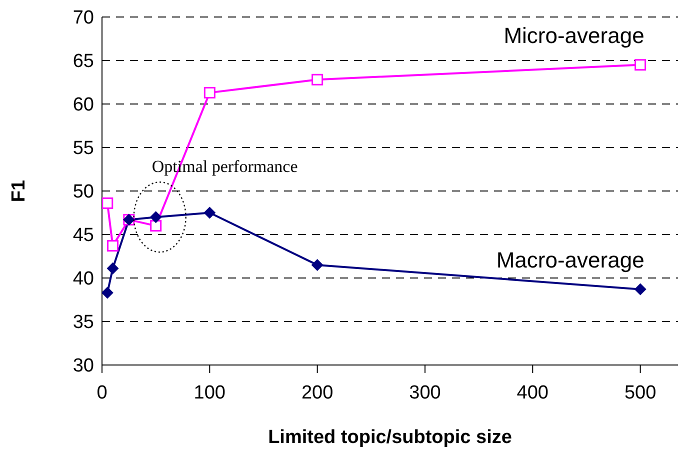 The height and width of the screenshot is (465, 684). I want to click on y-tick-label: 65, so click(83, 61).